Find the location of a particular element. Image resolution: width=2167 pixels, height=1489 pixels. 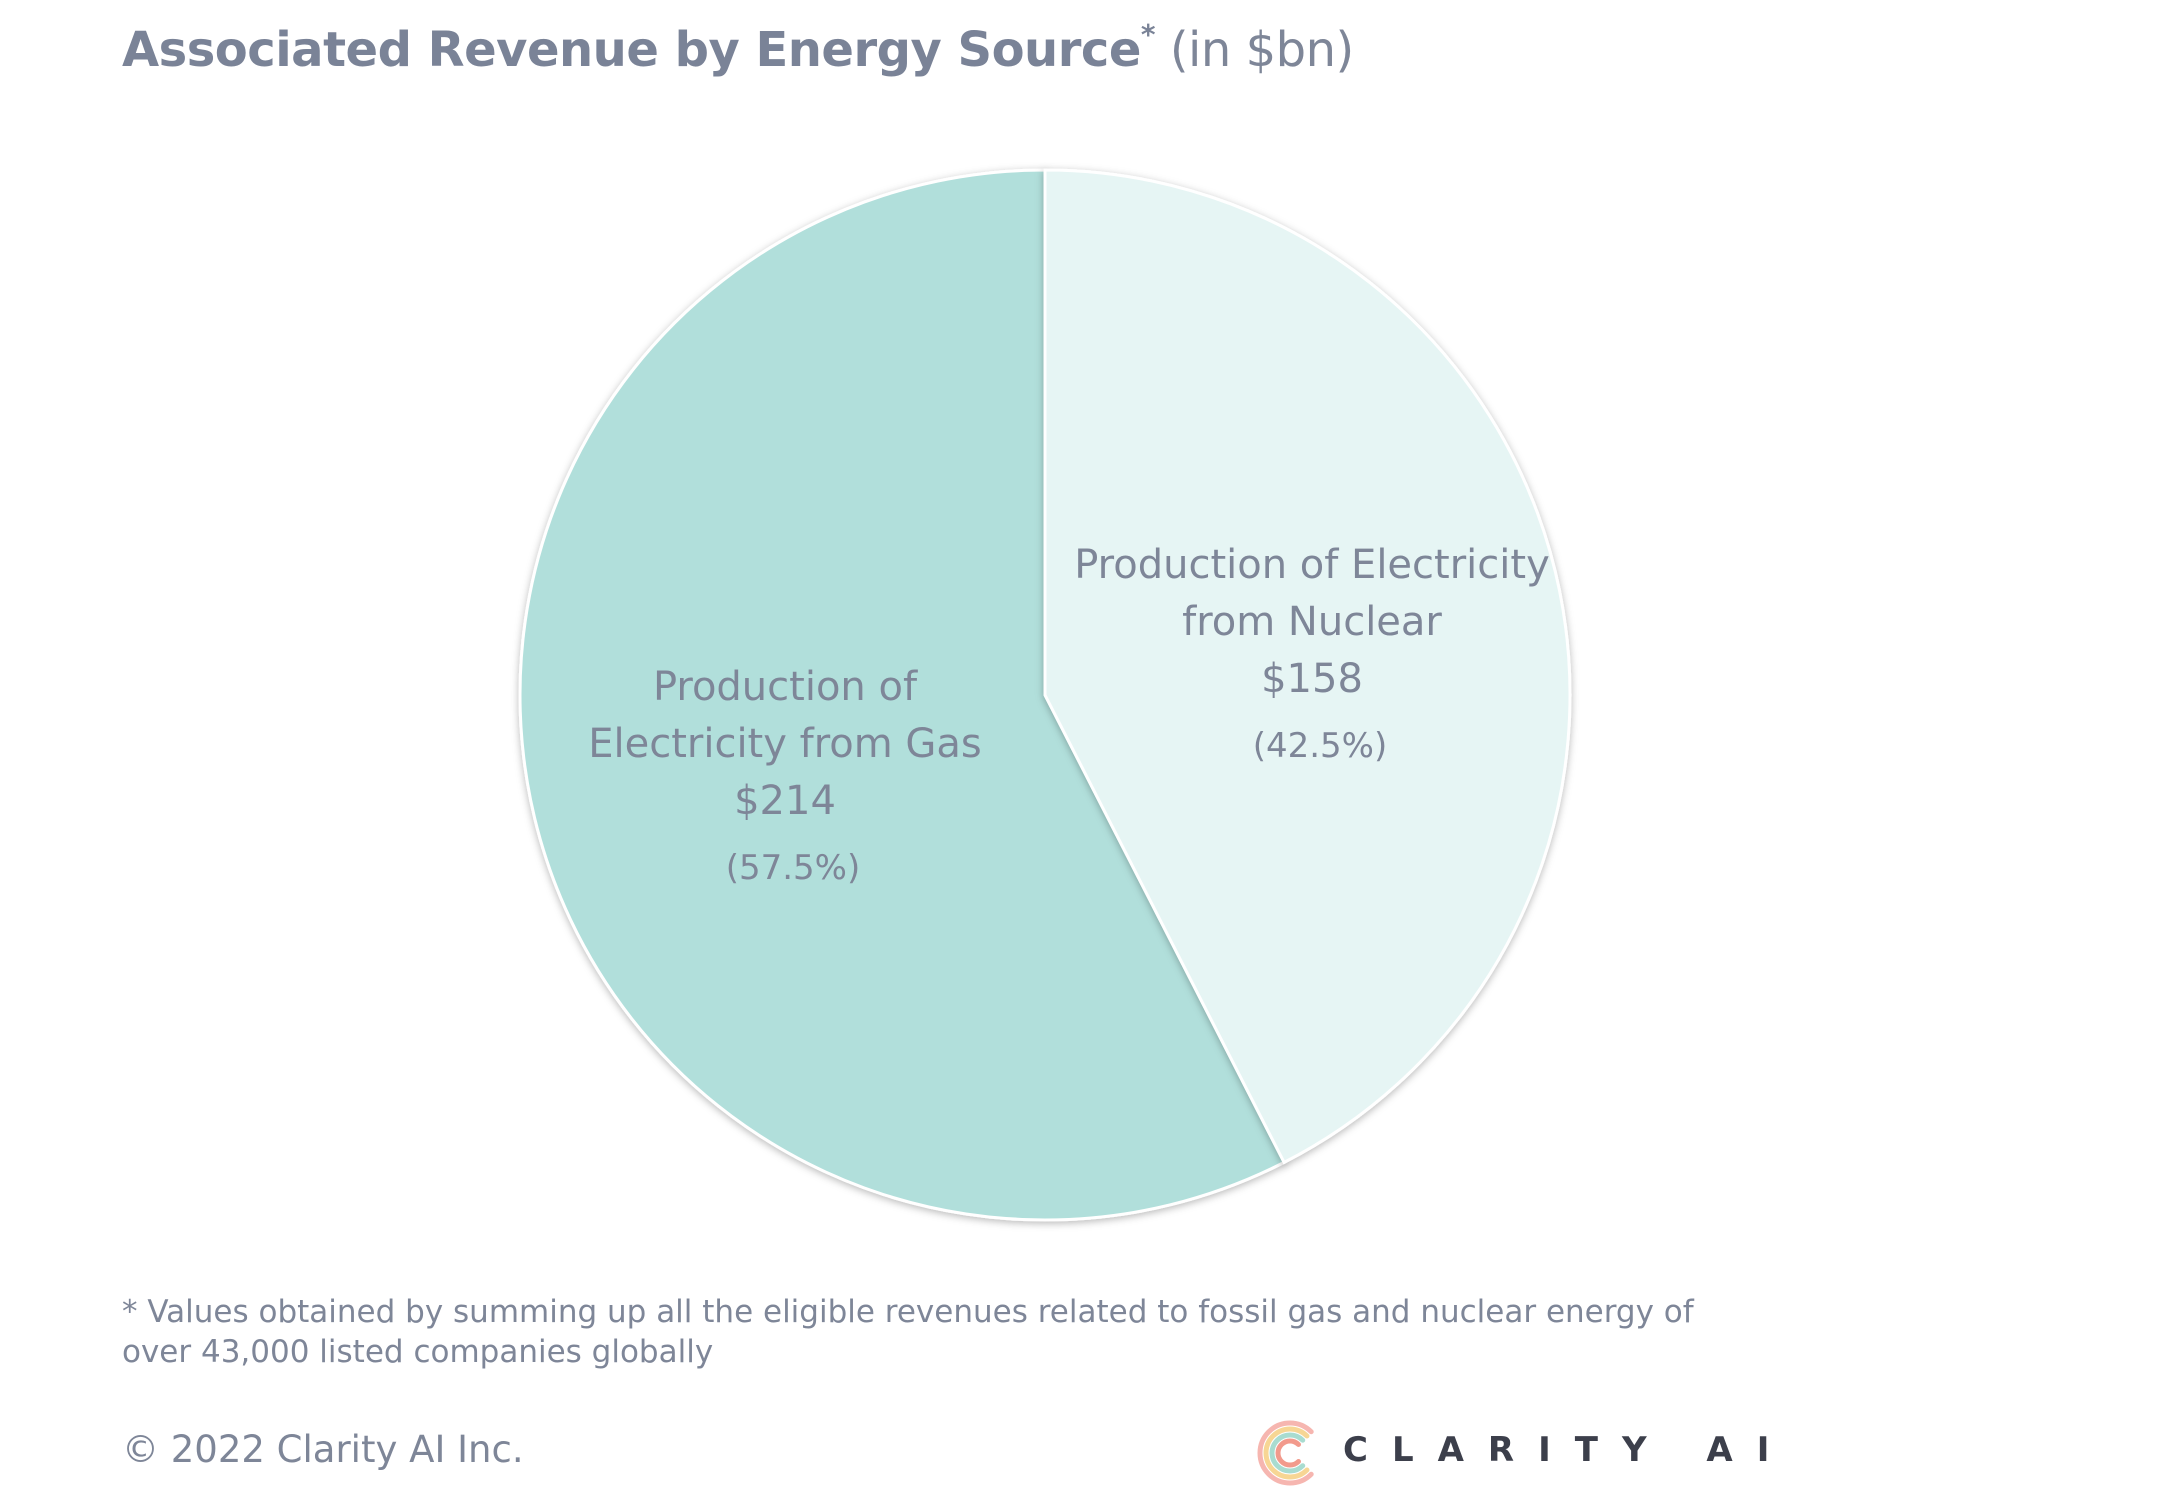

slice-label-nuclear-line-1: Production of Electricity is located at coordinates (1312, 565).